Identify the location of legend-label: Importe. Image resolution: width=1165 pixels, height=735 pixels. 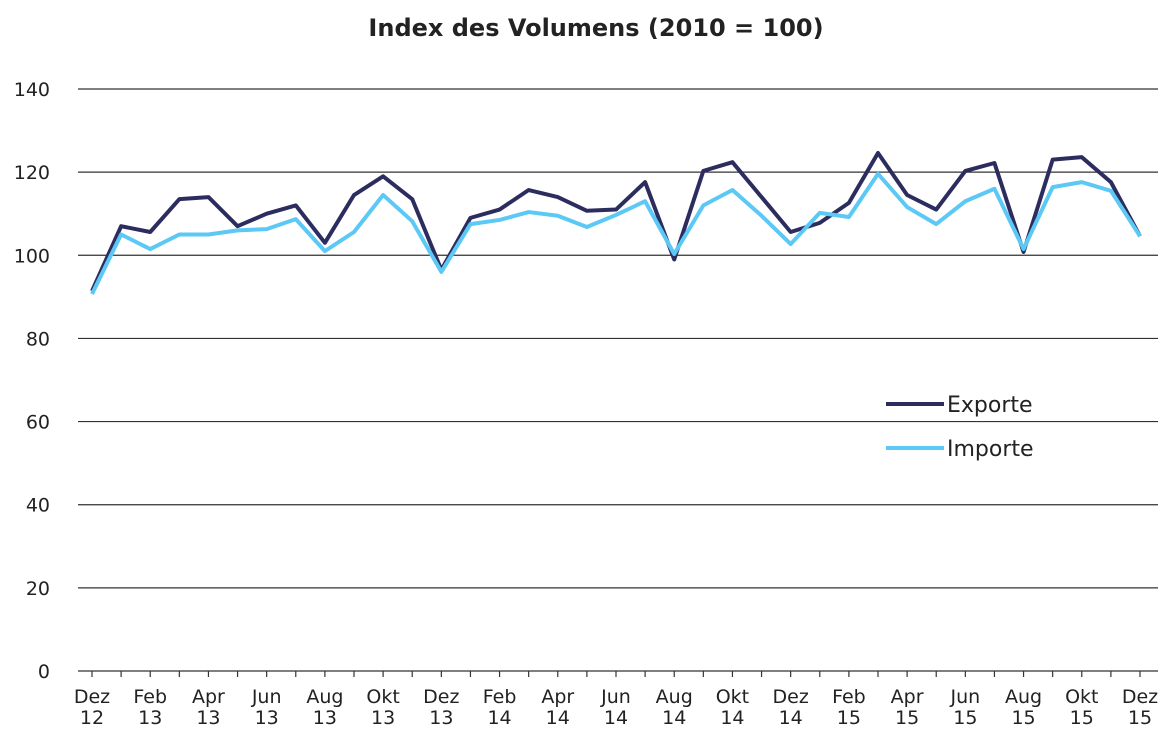
(990, 449).